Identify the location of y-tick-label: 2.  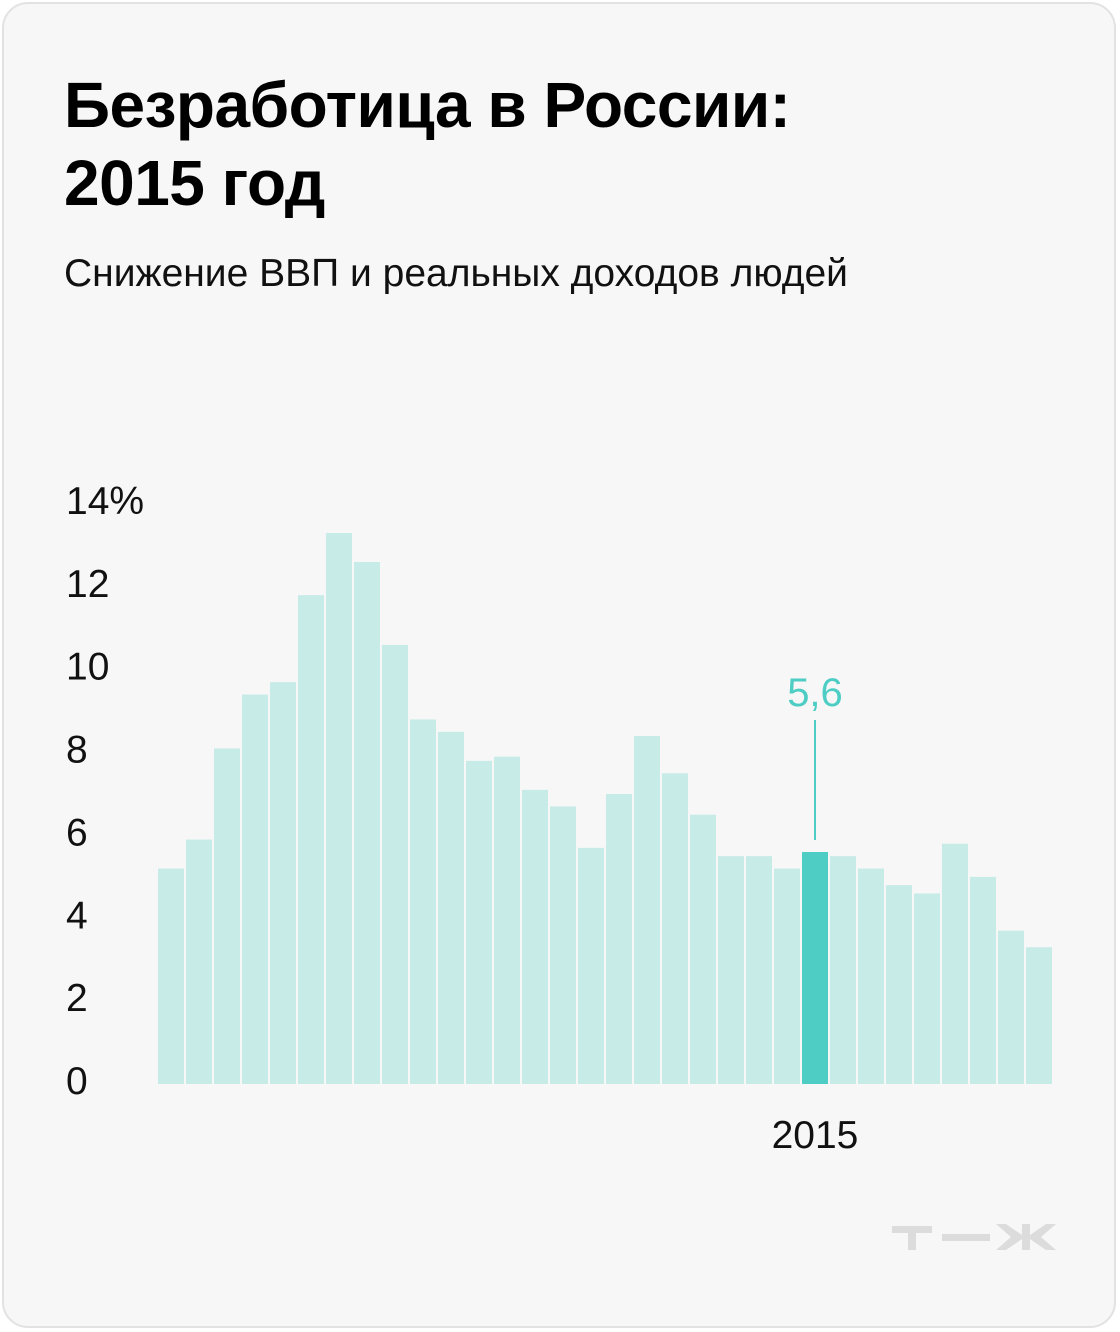
(77, 998).